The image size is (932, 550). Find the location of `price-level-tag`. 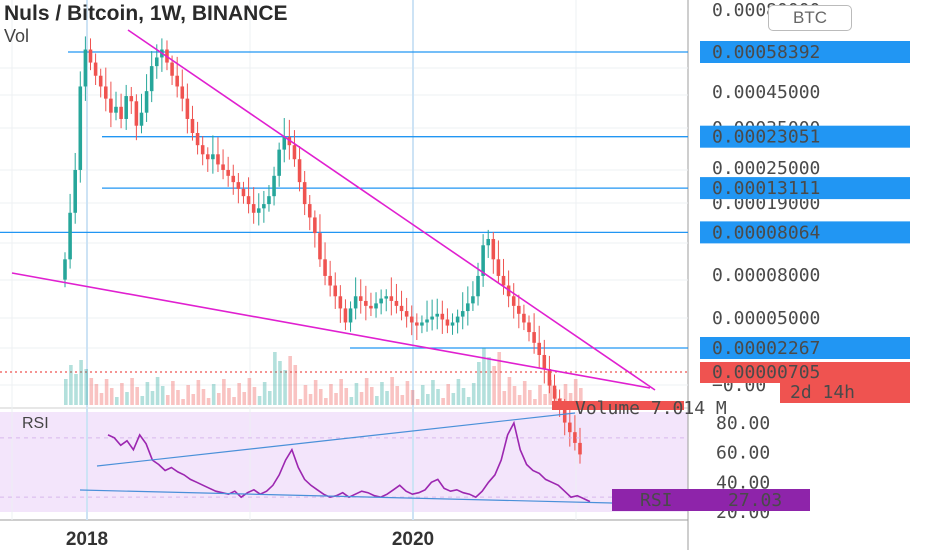

price-level-tag is located at coordinates (805, 136).